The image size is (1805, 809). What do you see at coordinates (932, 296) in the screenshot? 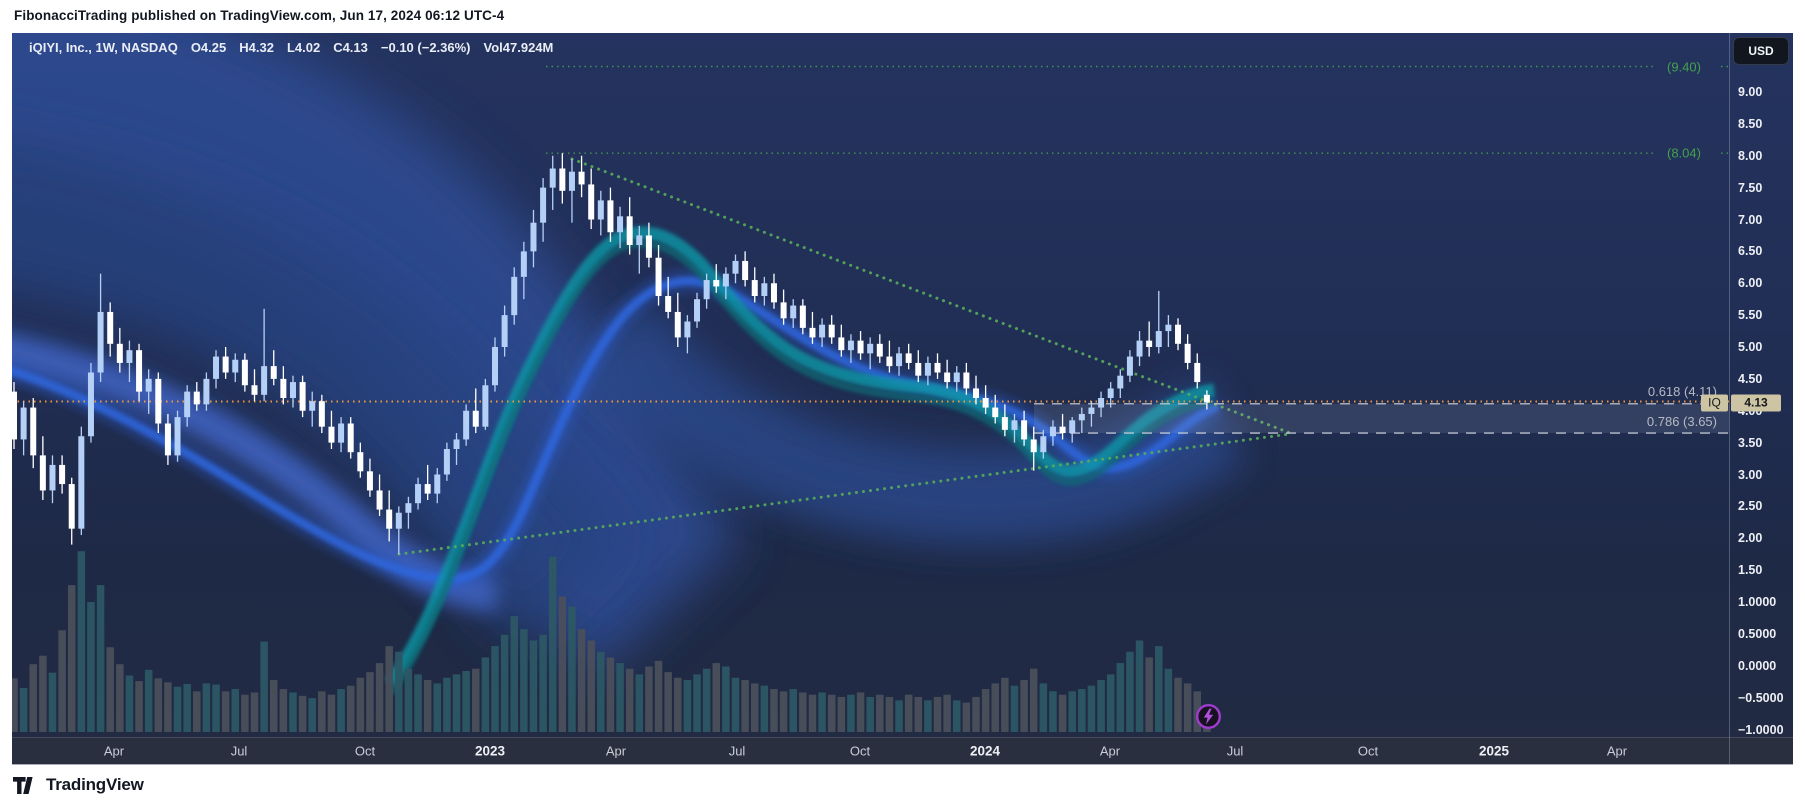
I see `trendline-descending` at bounding box center [932, 296].